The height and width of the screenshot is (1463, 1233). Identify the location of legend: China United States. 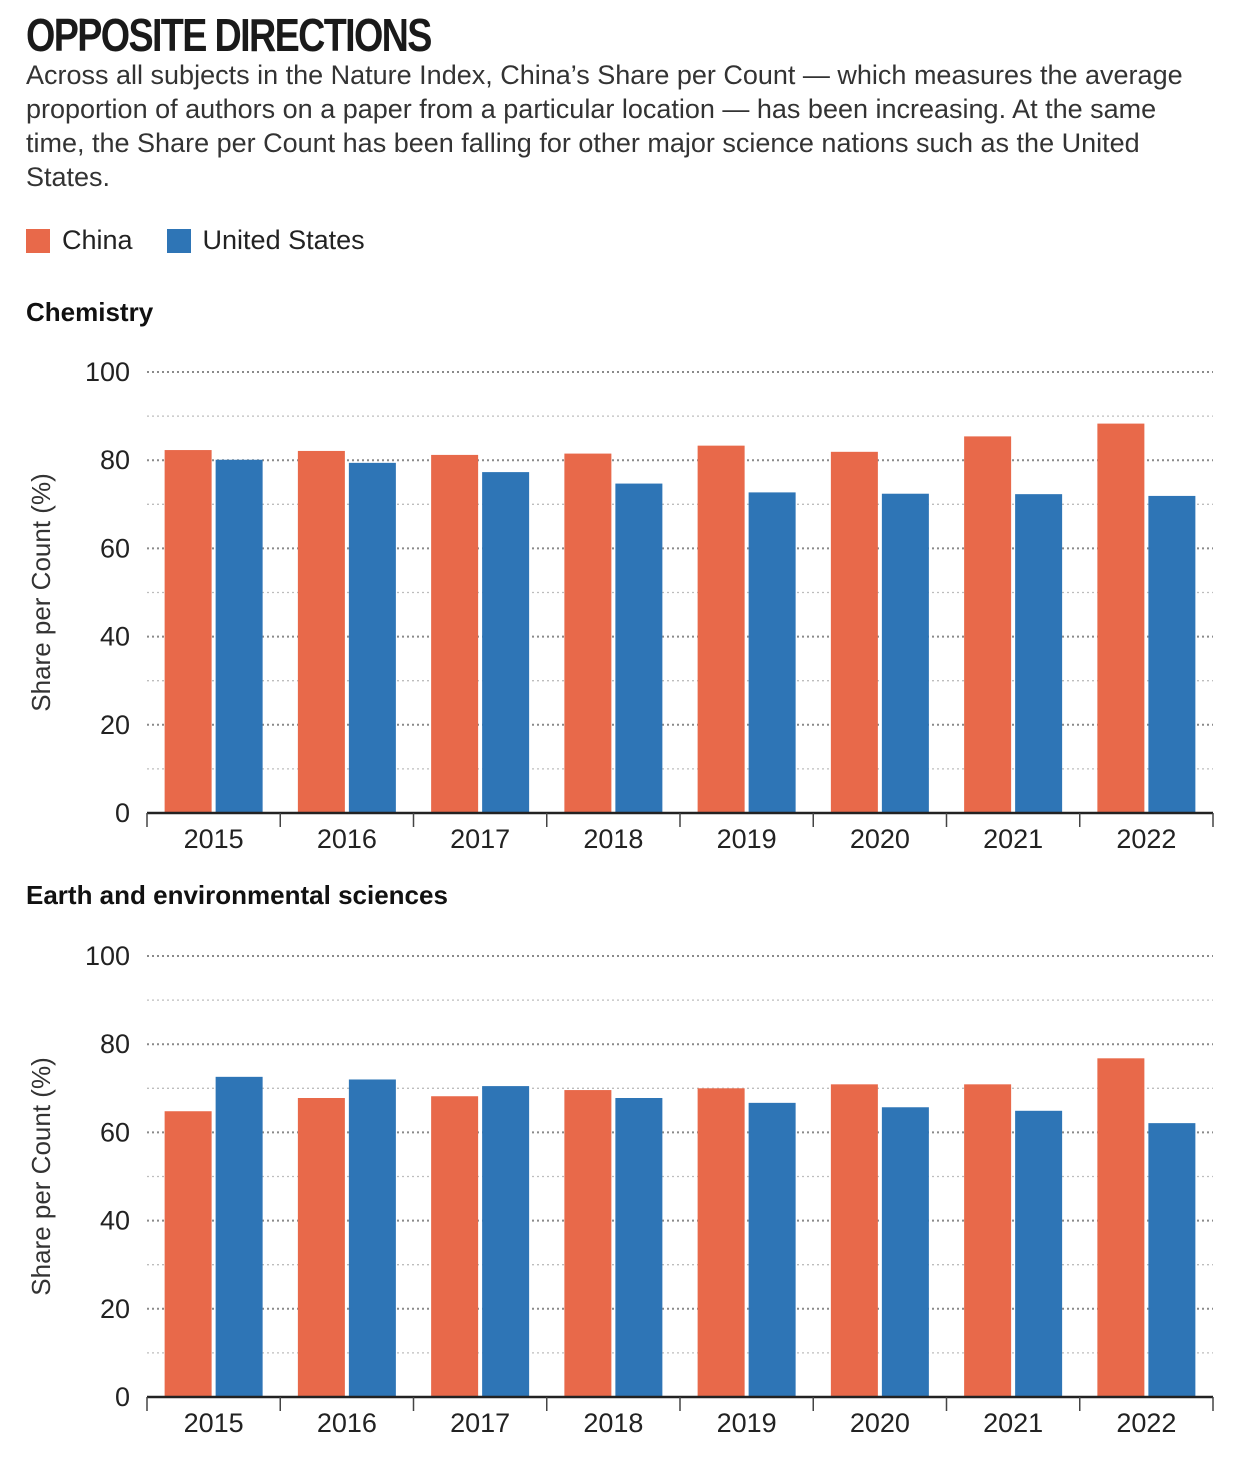
(212, 240).